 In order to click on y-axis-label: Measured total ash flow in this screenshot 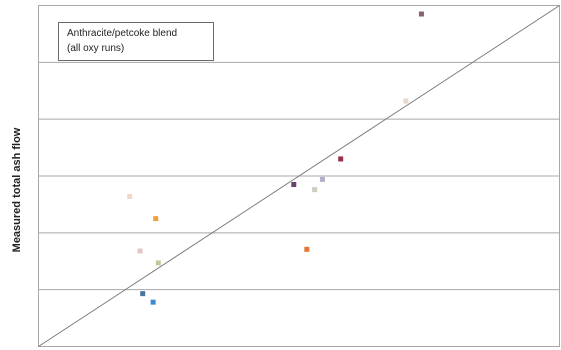, I will do `click(17, 189)`.